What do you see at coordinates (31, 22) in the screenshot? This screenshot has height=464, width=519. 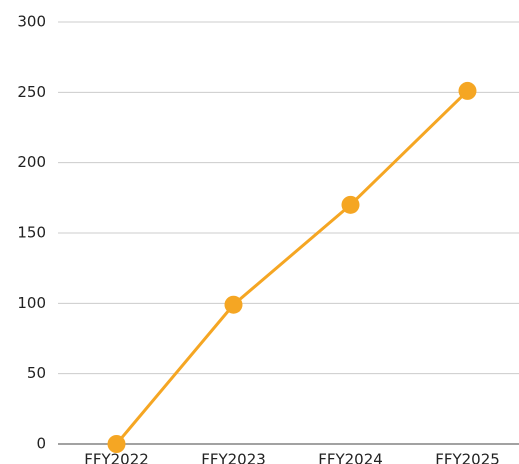 I see `y-tick-label: 300` at bounding box center [31, 22].